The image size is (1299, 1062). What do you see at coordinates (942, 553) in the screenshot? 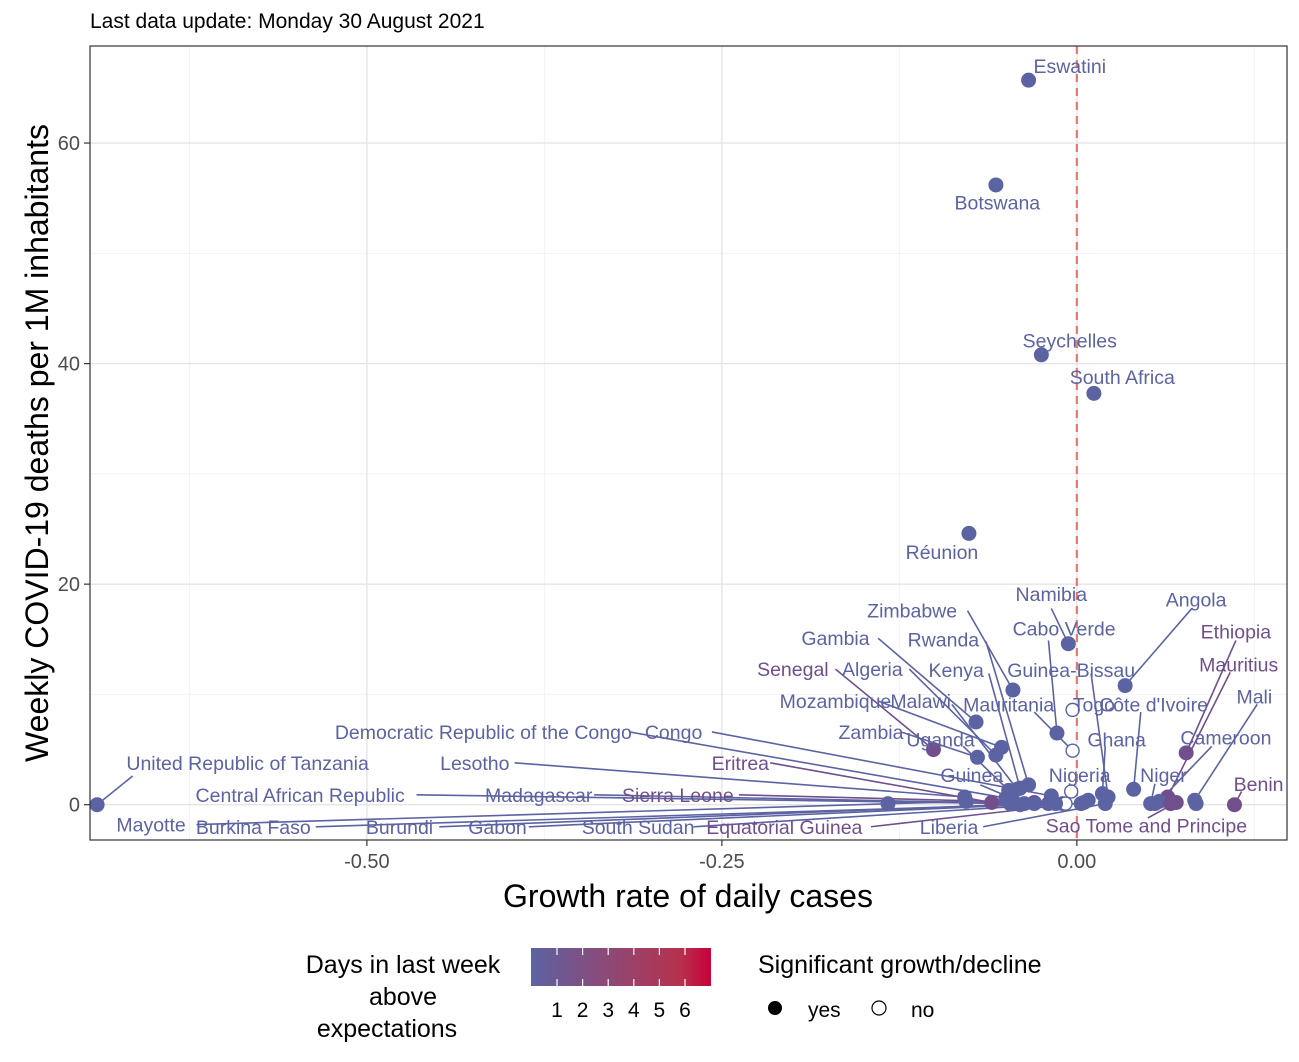
I see `point-label: Réunion` at bounding box center [942, 553].